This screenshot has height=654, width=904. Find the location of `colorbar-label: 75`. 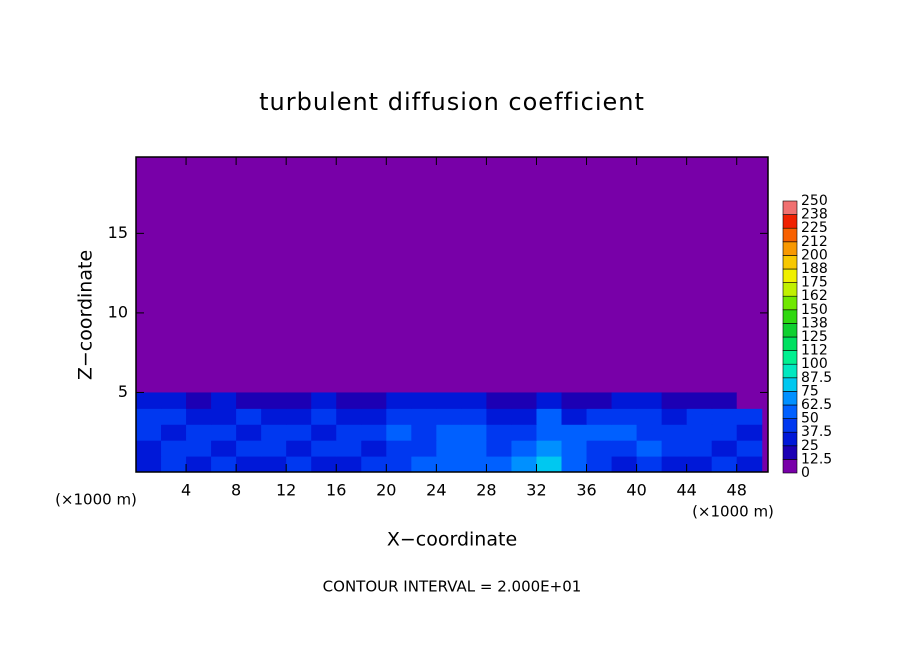

colorbar-label: 75 is located at coordinates (810, 391).